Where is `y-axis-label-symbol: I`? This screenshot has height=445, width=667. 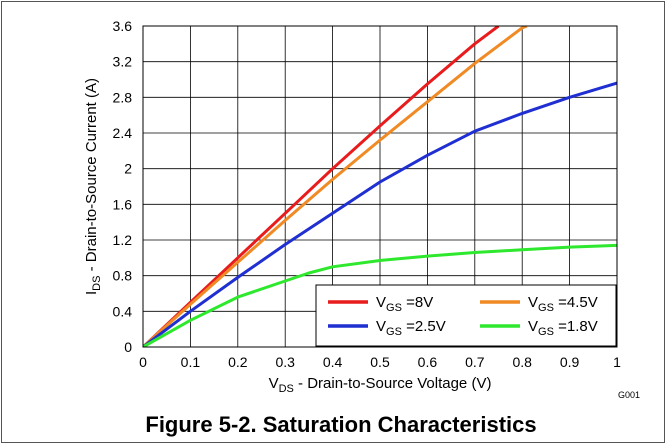 y-axis-label-symbol: I is located at coordinates (91, 293).